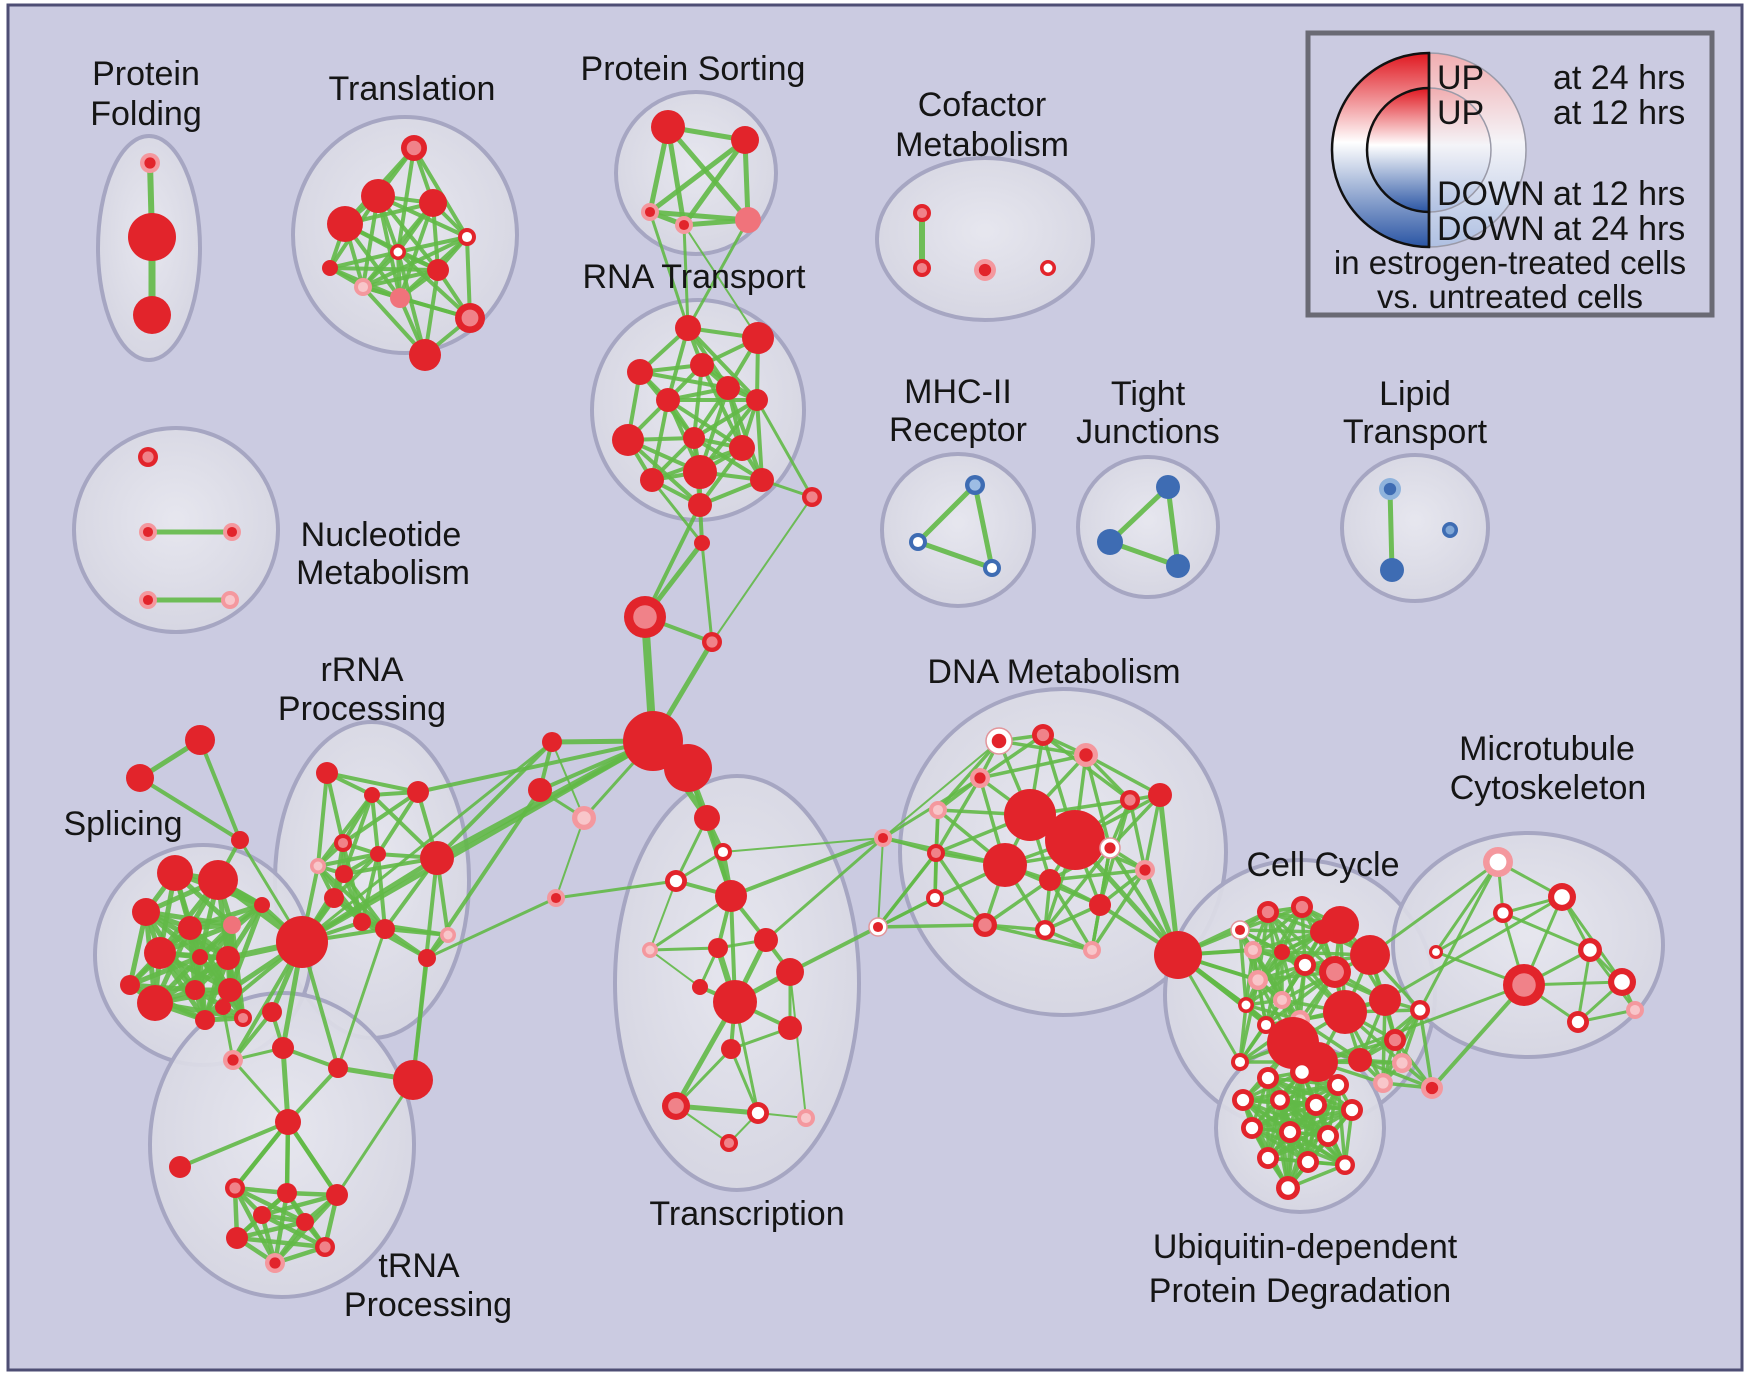 The width and height of the screenshot is (1750, 1376). Describe the element at coordinates (1510, 296) in the screenshot. I see `legend-footnote: vs. untreated cells` at that location.